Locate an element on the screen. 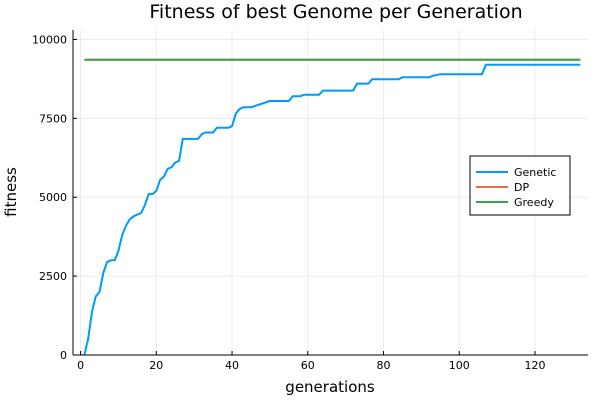 The width and height of the screenshot is (600, 400). y-tick-label: 5000 is located at coordinates (53, 197).